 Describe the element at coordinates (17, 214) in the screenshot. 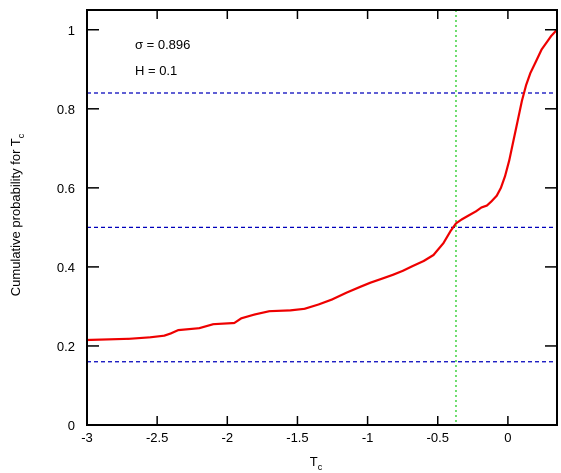

I see `y-axis-title: Cumulative probability for Tc` at that location.